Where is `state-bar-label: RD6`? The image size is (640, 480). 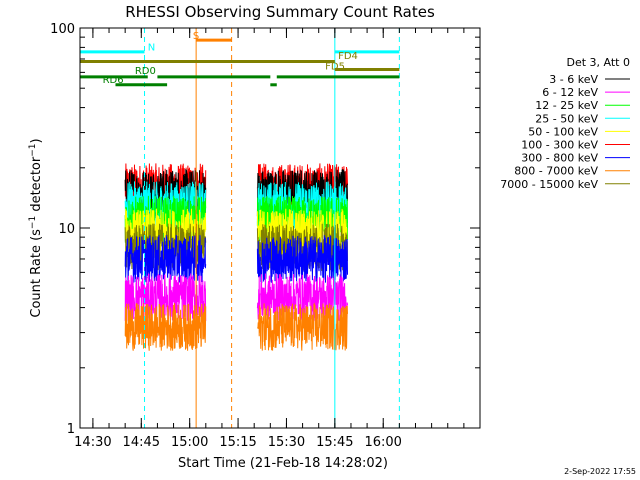 state-bar-label: RD6 is located at coordinates (113, 80).